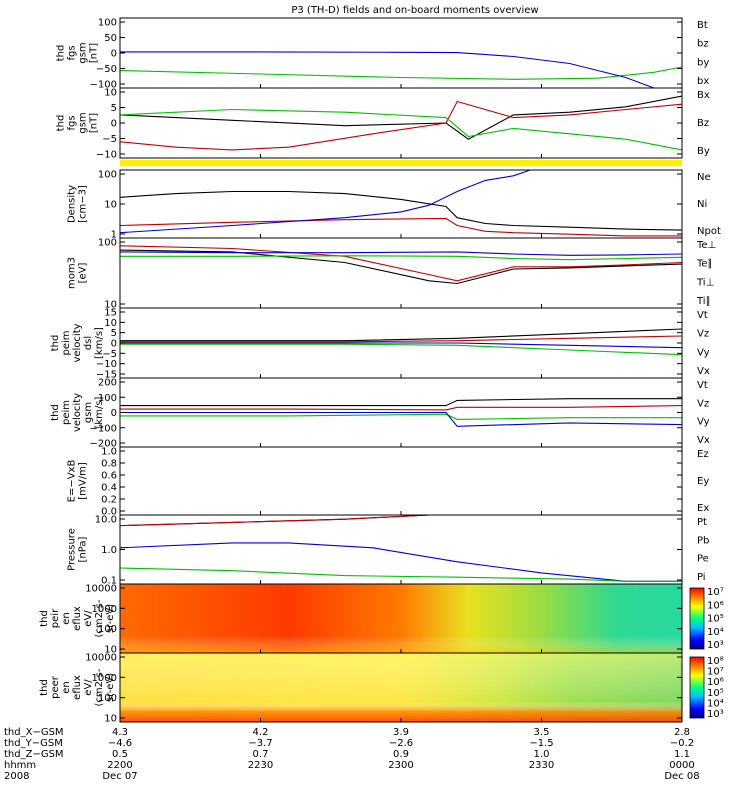 This screenshot has height=800, width=750. Describe the element at coordinates (401, 267) in the screenshot. I see `panel-4-series-Te∥` at that location.